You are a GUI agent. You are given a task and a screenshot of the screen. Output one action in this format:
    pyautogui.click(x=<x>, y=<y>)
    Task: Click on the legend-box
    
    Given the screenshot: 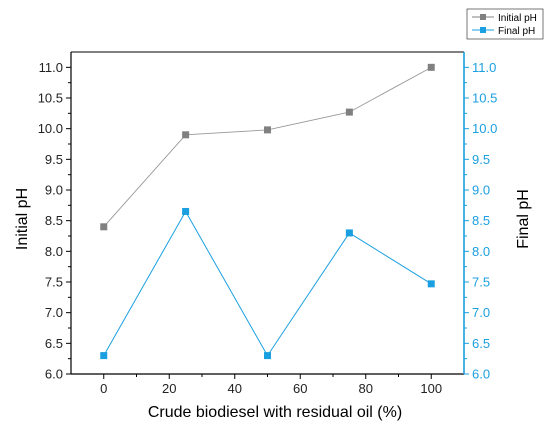 What is the action you would take?
    pyautogui.click(x=505, y=24)
    